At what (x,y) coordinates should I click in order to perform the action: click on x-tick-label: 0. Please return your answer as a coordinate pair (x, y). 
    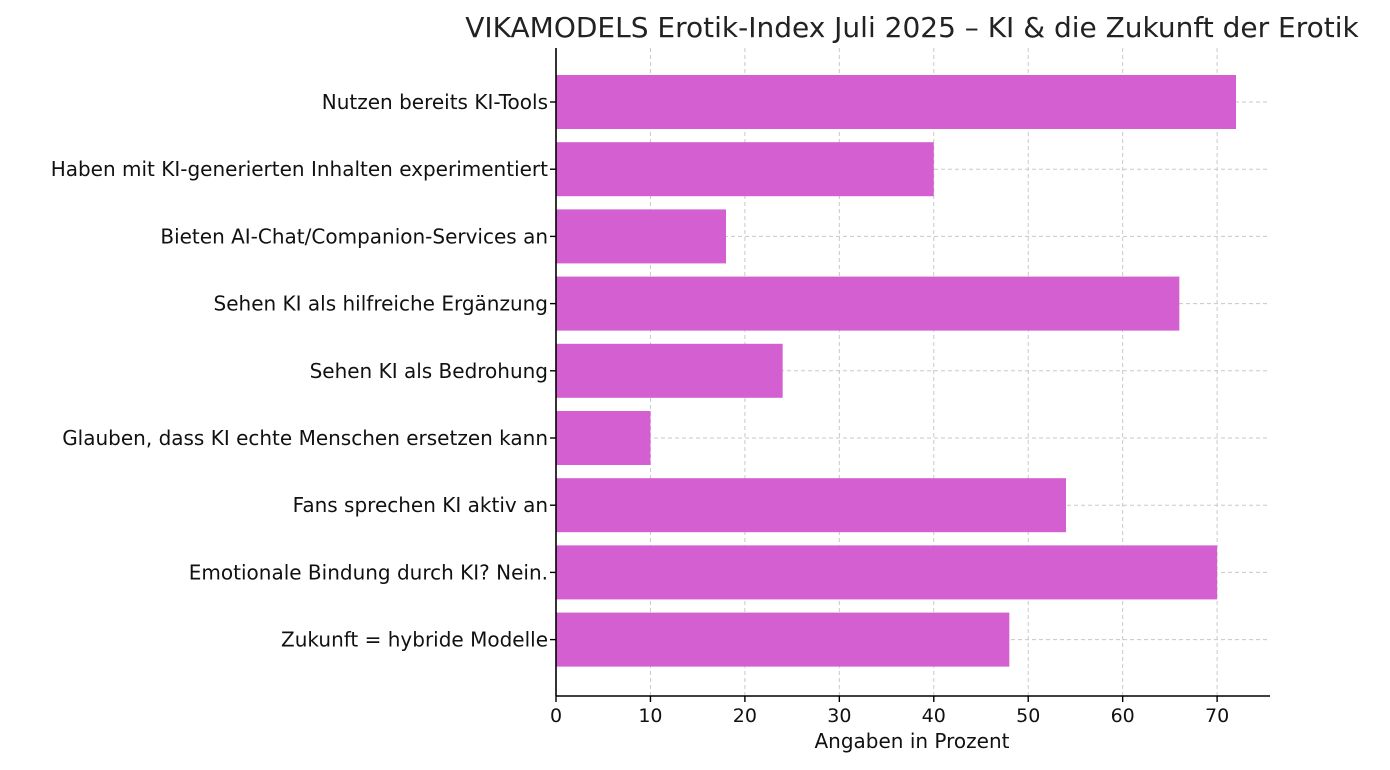
    Looking at the image, I should click on (556, 716).